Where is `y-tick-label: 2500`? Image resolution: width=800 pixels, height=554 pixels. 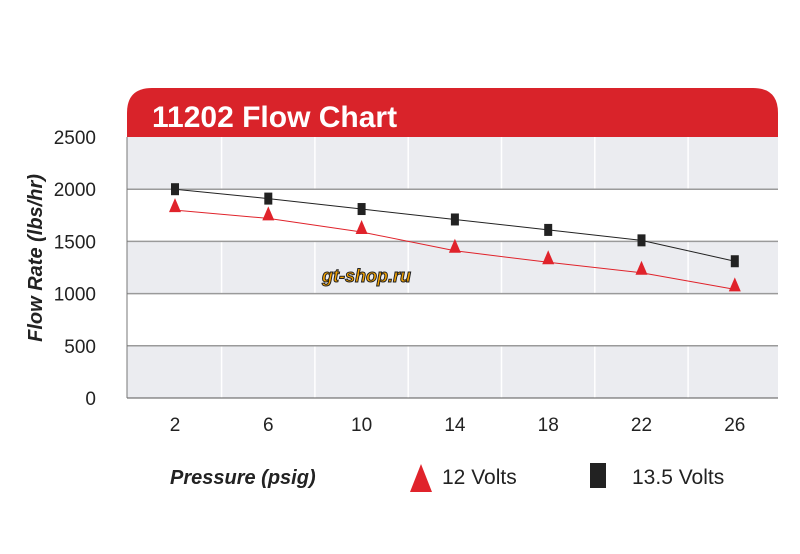
y-tick-label: 2500 is located at coordinates (75, 138).